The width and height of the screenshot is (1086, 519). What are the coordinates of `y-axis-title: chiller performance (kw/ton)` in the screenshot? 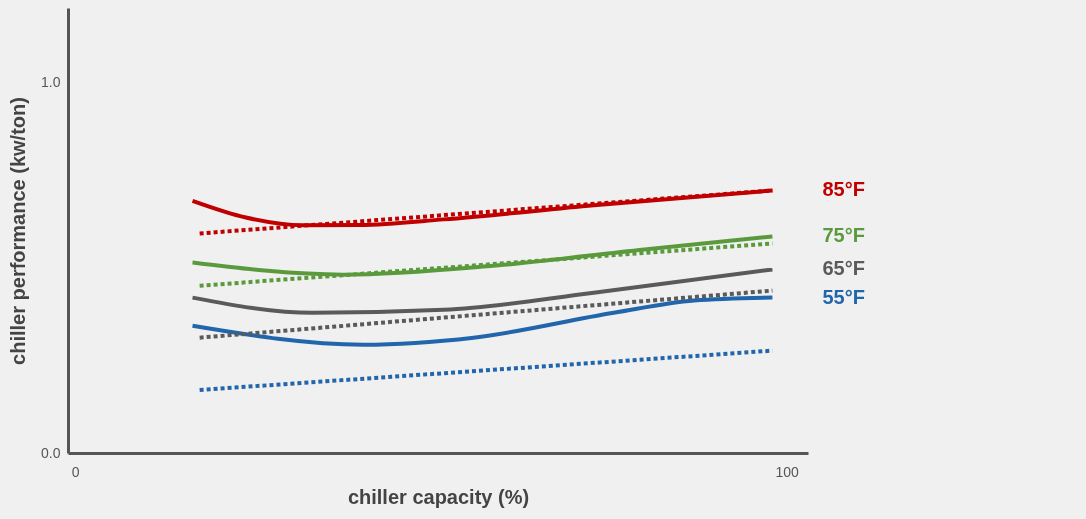 It's located at (18, 231).